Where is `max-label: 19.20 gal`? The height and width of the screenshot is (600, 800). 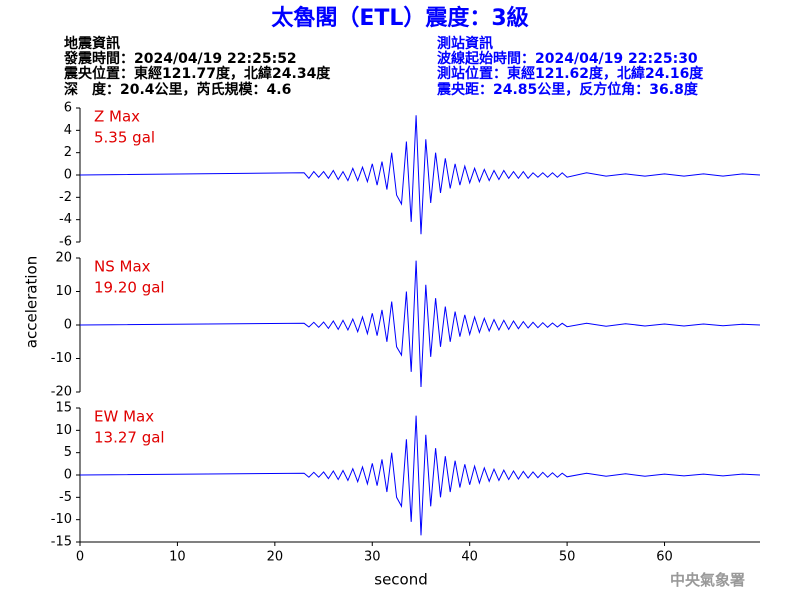
max-label: 19.20 gal is located at coordinates (129, 288).